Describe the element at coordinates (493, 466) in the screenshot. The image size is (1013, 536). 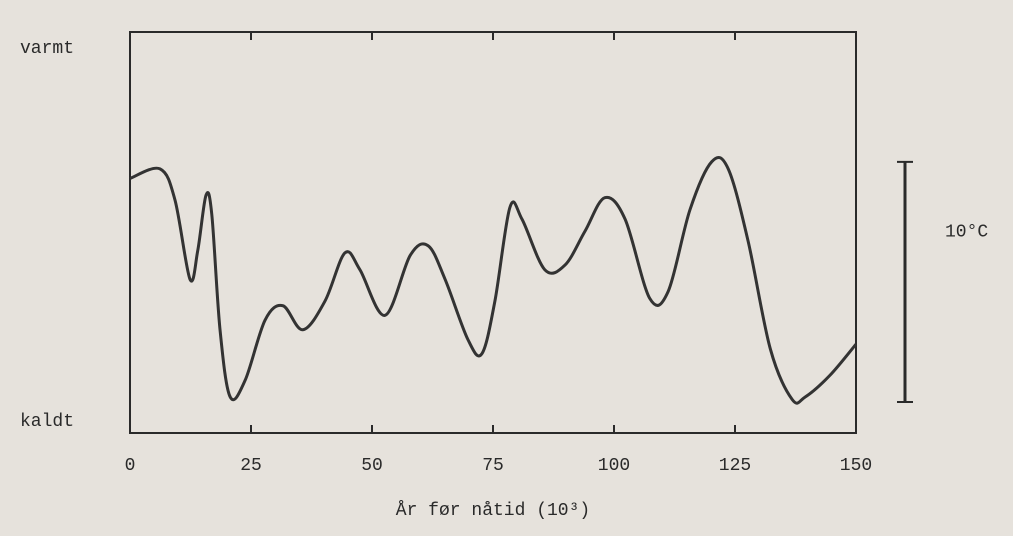
I see `x-tick-label: 75` at that location.